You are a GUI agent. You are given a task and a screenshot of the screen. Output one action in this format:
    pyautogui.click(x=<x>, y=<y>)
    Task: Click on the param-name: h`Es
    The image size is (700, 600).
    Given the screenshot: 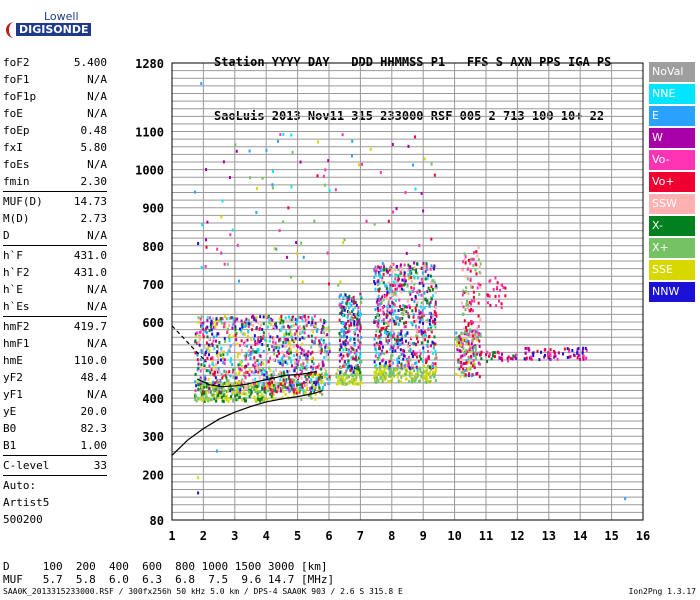 What is the action you would take?
    pyautogui.click(x=16, y=306)
    